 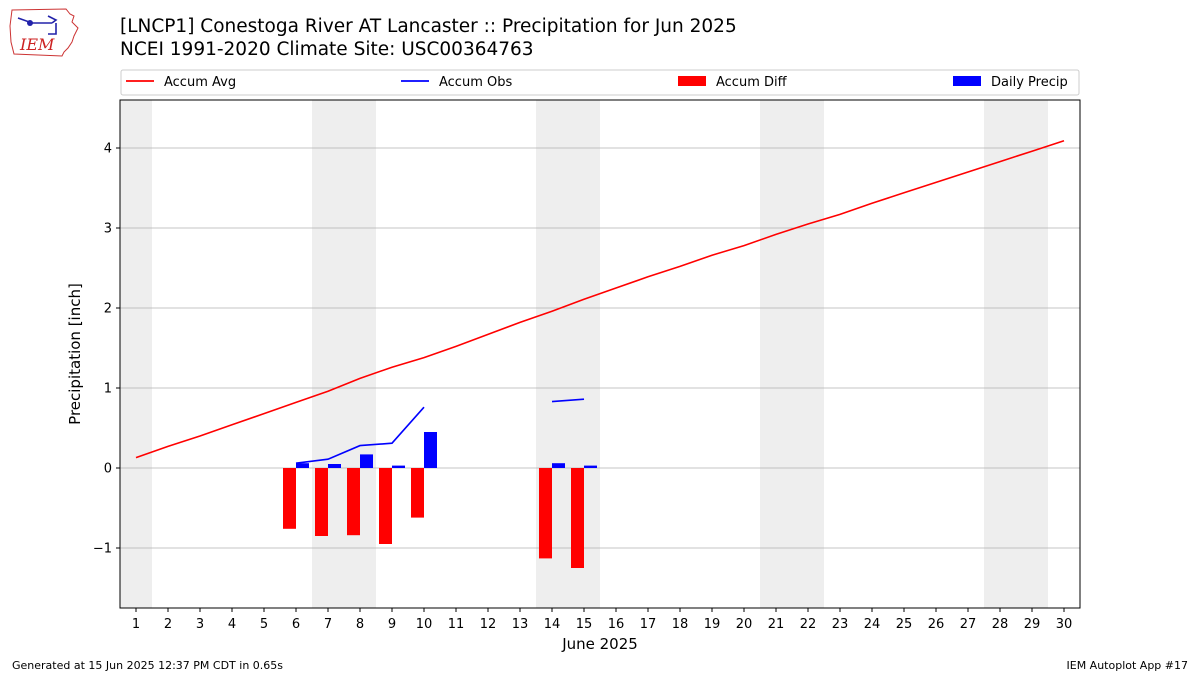 What do you see at coordinates (456, 624) in the screenshot?
I see `x-tick-label: 11` at bounding box center [456, 624].